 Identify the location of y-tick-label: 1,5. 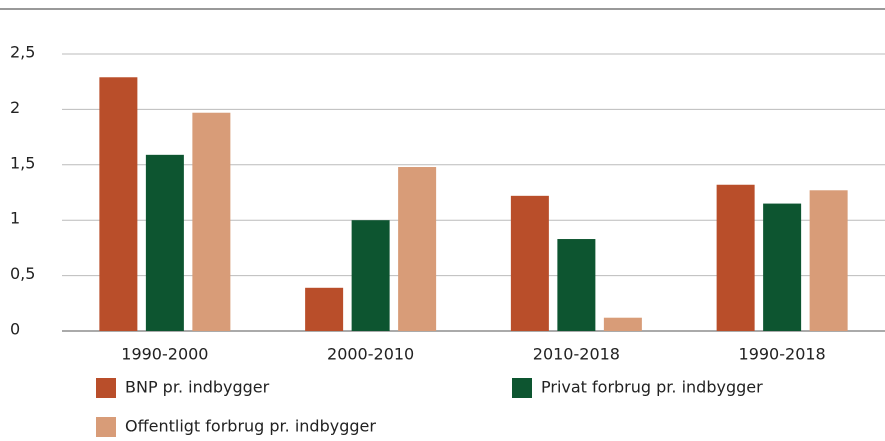
(22, 162).